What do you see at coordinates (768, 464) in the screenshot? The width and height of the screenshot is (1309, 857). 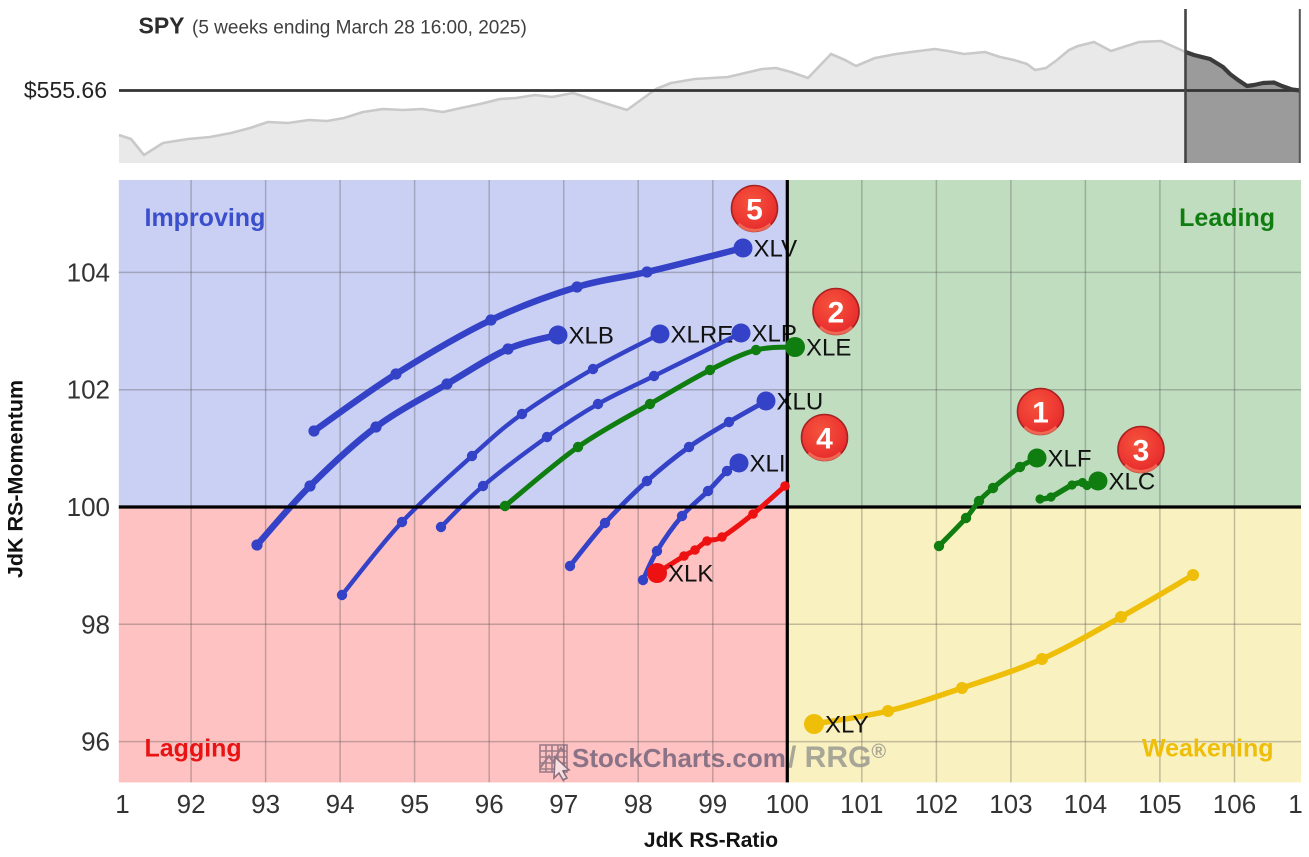 I see `svg-text: XLI` at bounding box center [768, 464].